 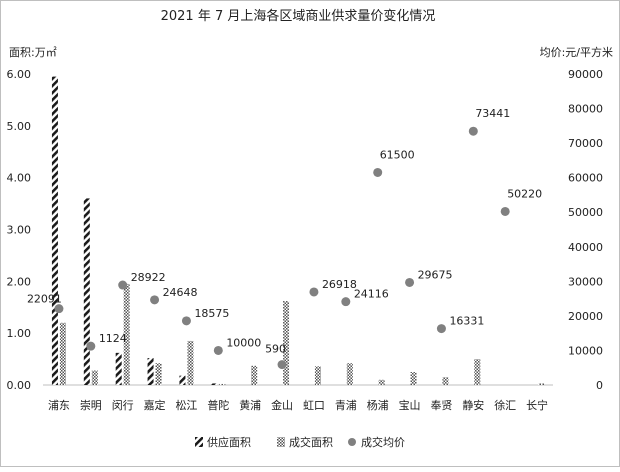 What do you see at coordinates (311, 442) in the screenshot?
I see `legend-label-deal-area: 成交面积` at bounding box center [311, 442].